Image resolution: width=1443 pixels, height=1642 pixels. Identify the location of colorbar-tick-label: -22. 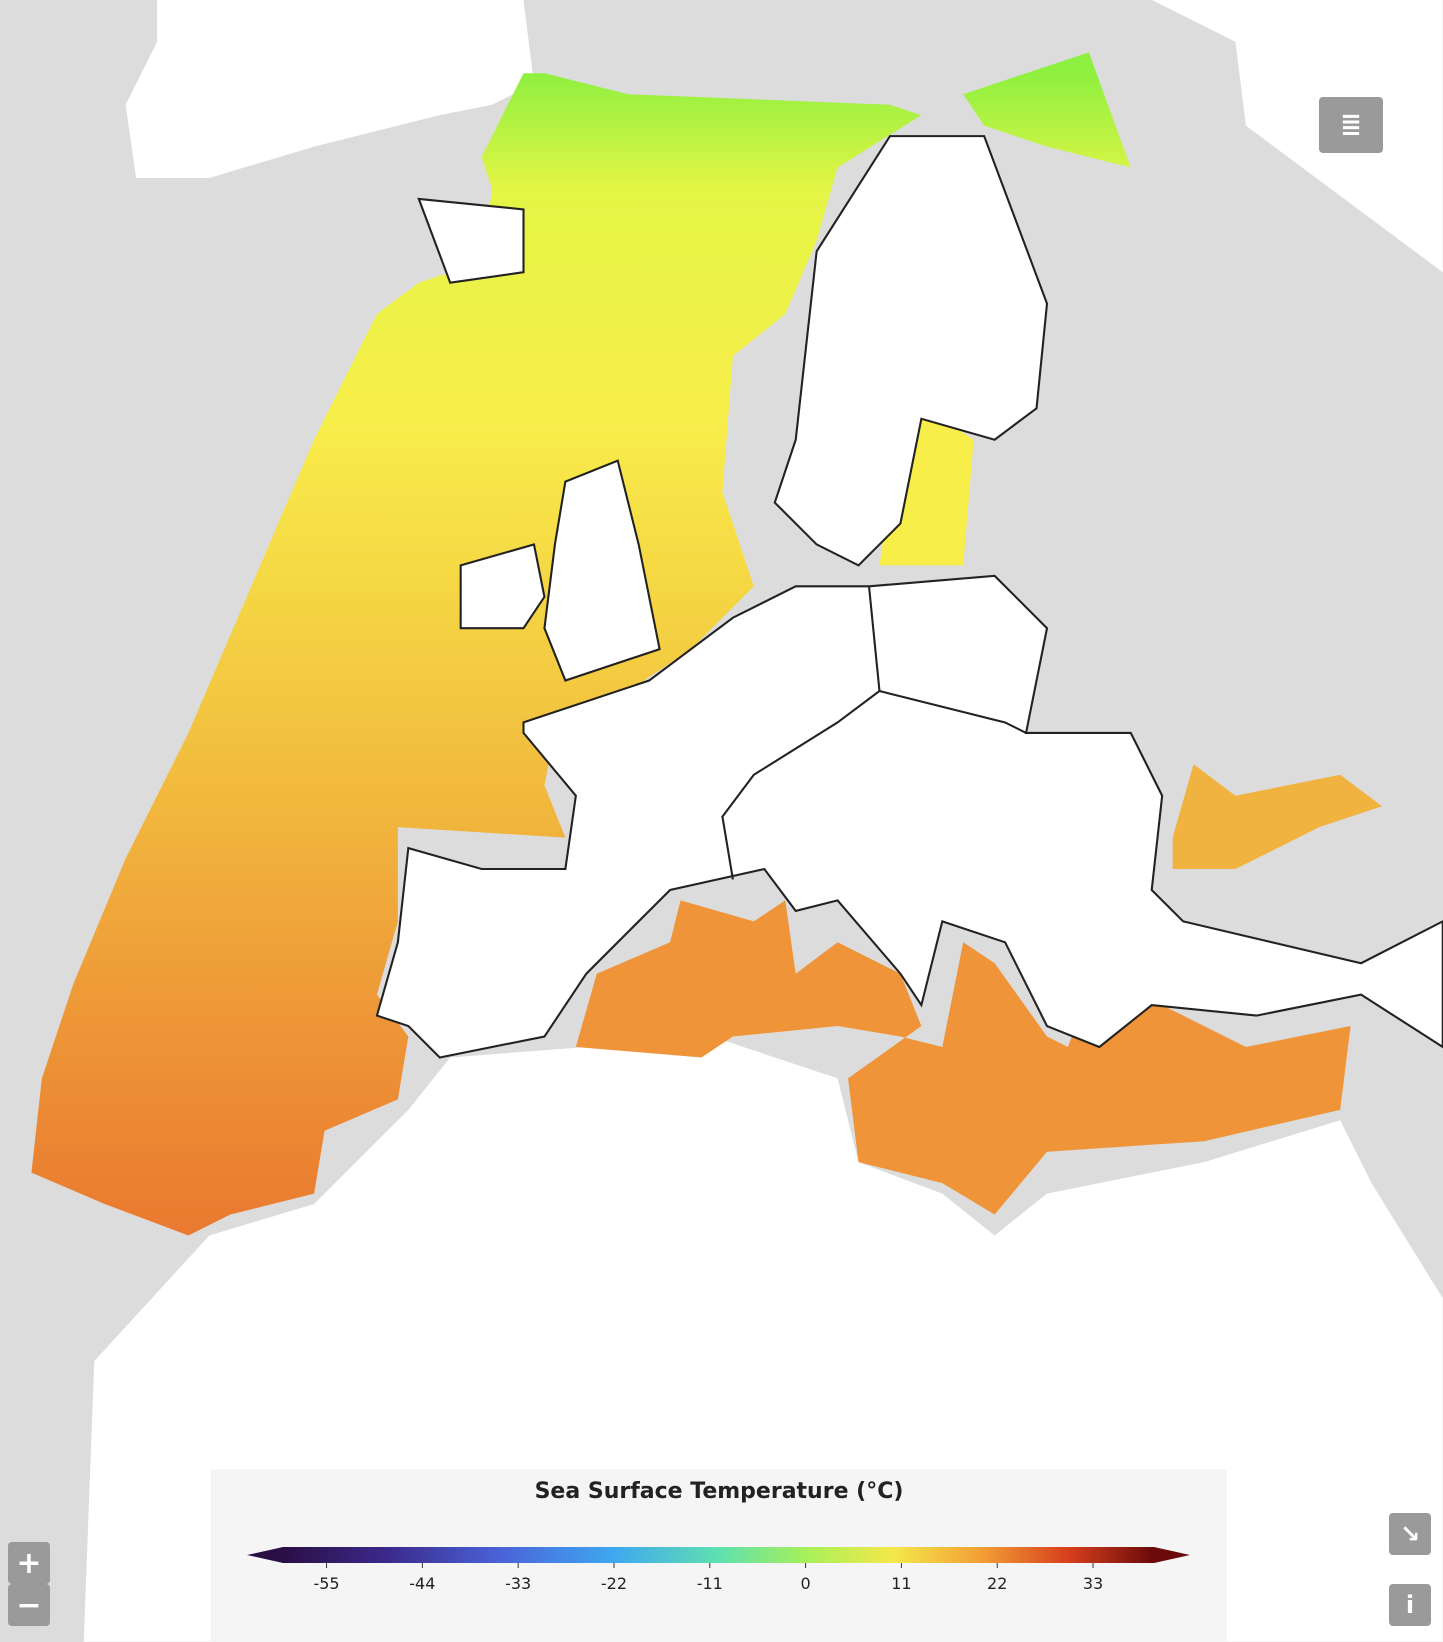
(614, 1583).